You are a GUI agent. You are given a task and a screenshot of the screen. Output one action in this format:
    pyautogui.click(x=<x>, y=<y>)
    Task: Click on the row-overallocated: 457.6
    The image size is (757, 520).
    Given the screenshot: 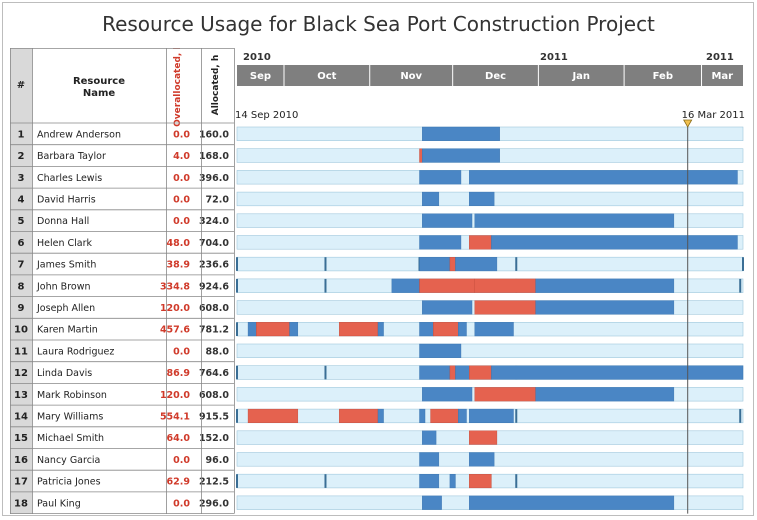 What is the action you would take?
    pyautogui.click(x=175, y=330)
    